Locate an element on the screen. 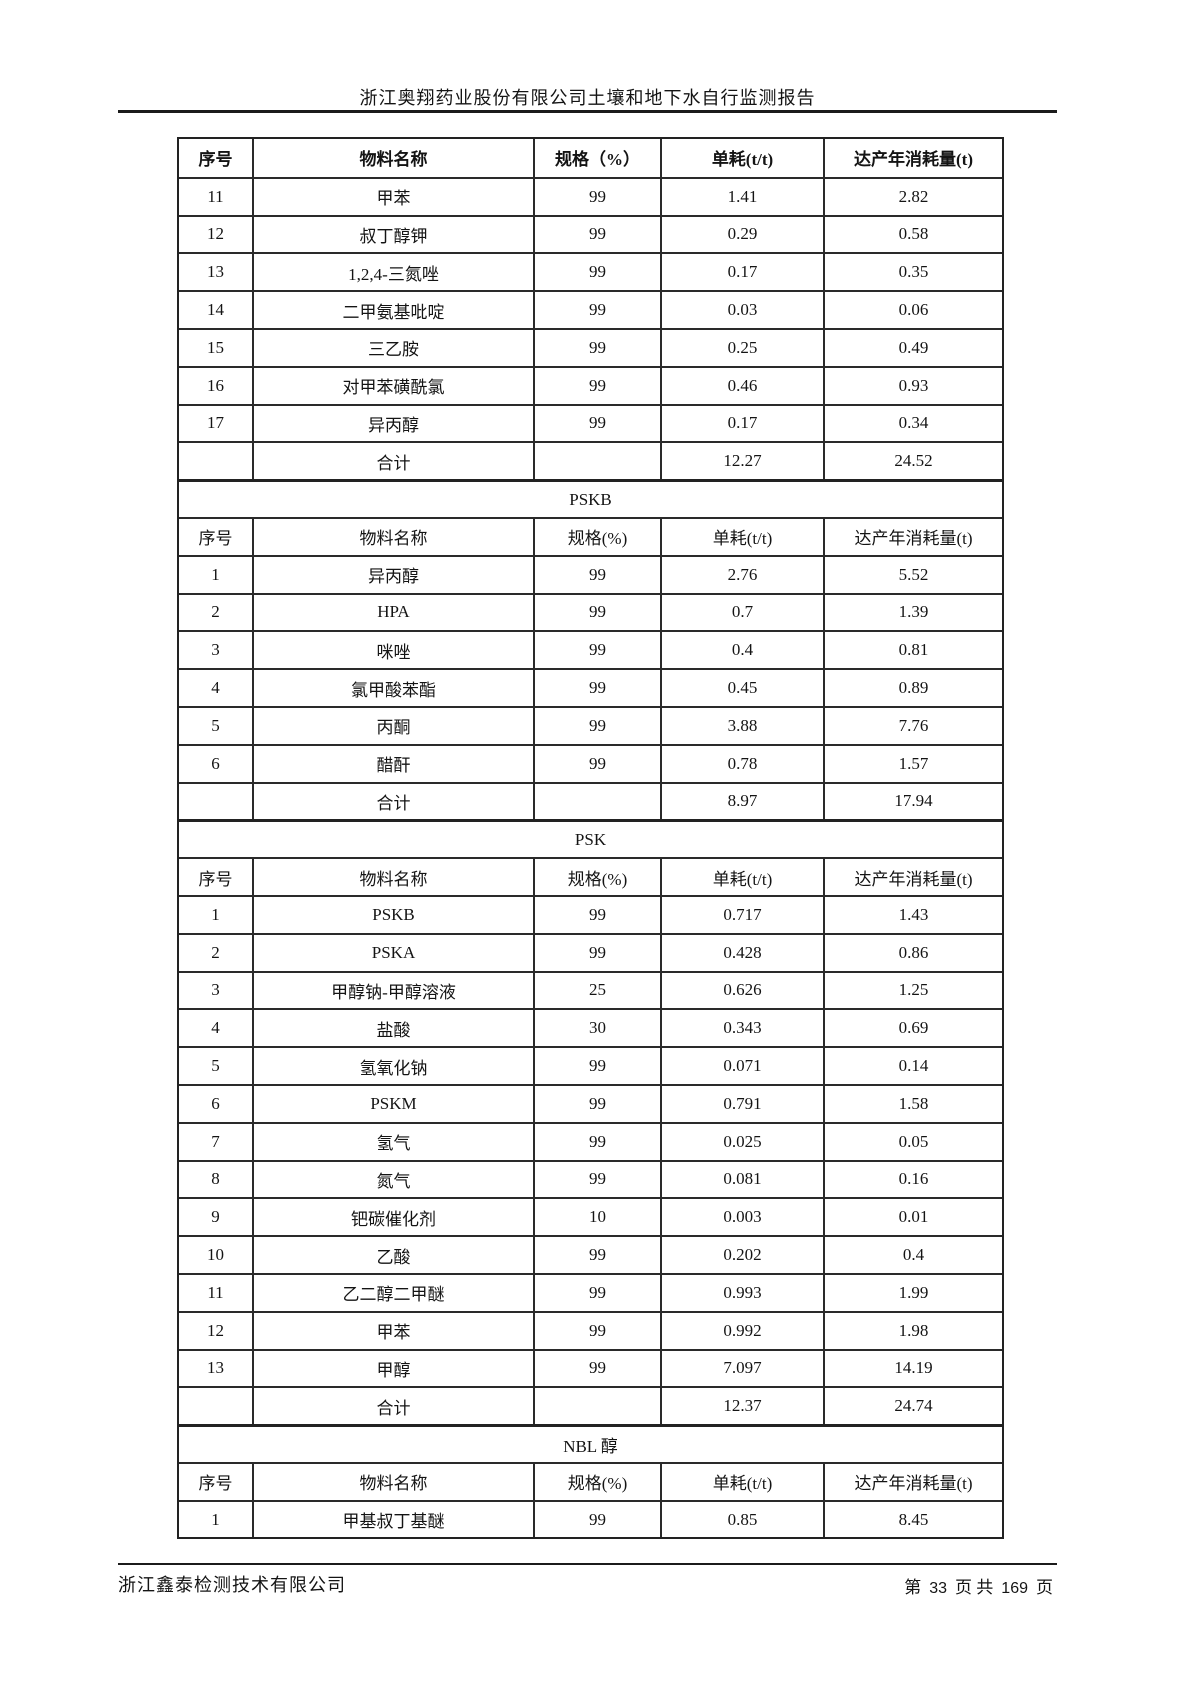 The width and height of the screenshot is (1199, 1696). table-cell: 1.43 is located at coordinates (912, 914).